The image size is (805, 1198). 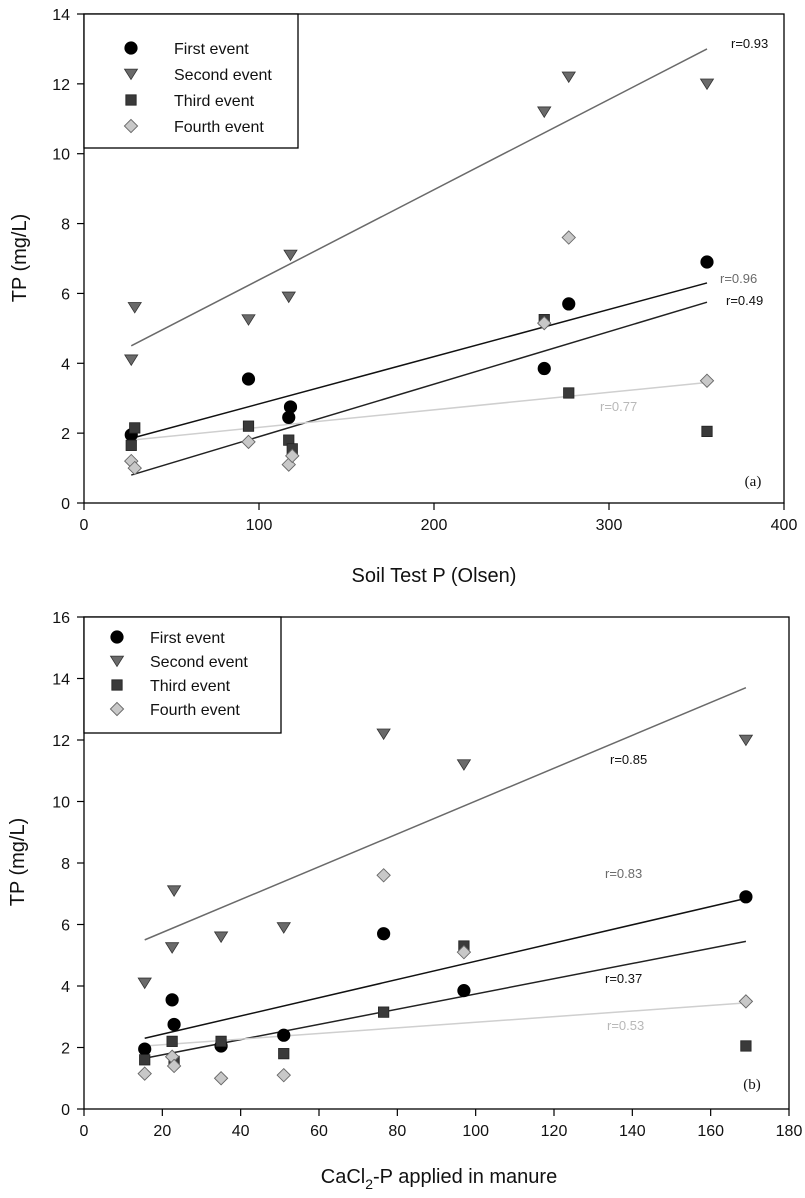 What do you see at coordinates (753, 482) in the screenshot?
I see `panel-label: (a)` at bounding box center [753, 482].